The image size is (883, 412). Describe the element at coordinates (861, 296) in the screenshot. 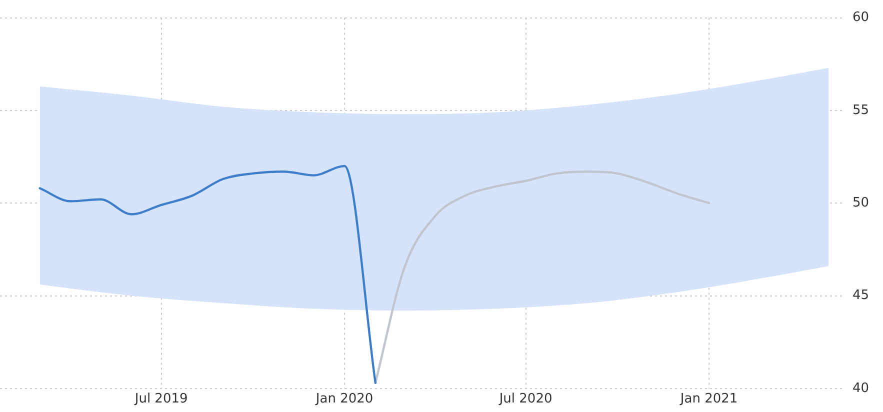

I see `y-tick-label: 45` at that location.